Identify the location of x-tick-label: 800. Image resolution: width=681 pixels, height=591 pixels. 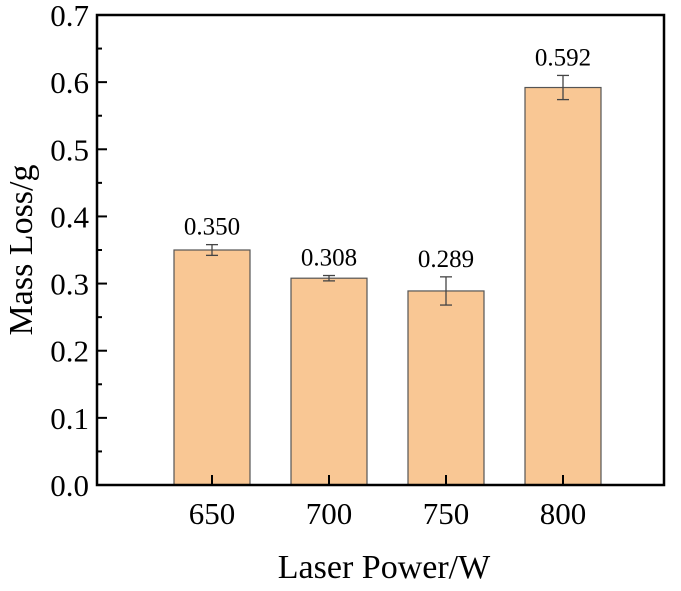
(563, 513).